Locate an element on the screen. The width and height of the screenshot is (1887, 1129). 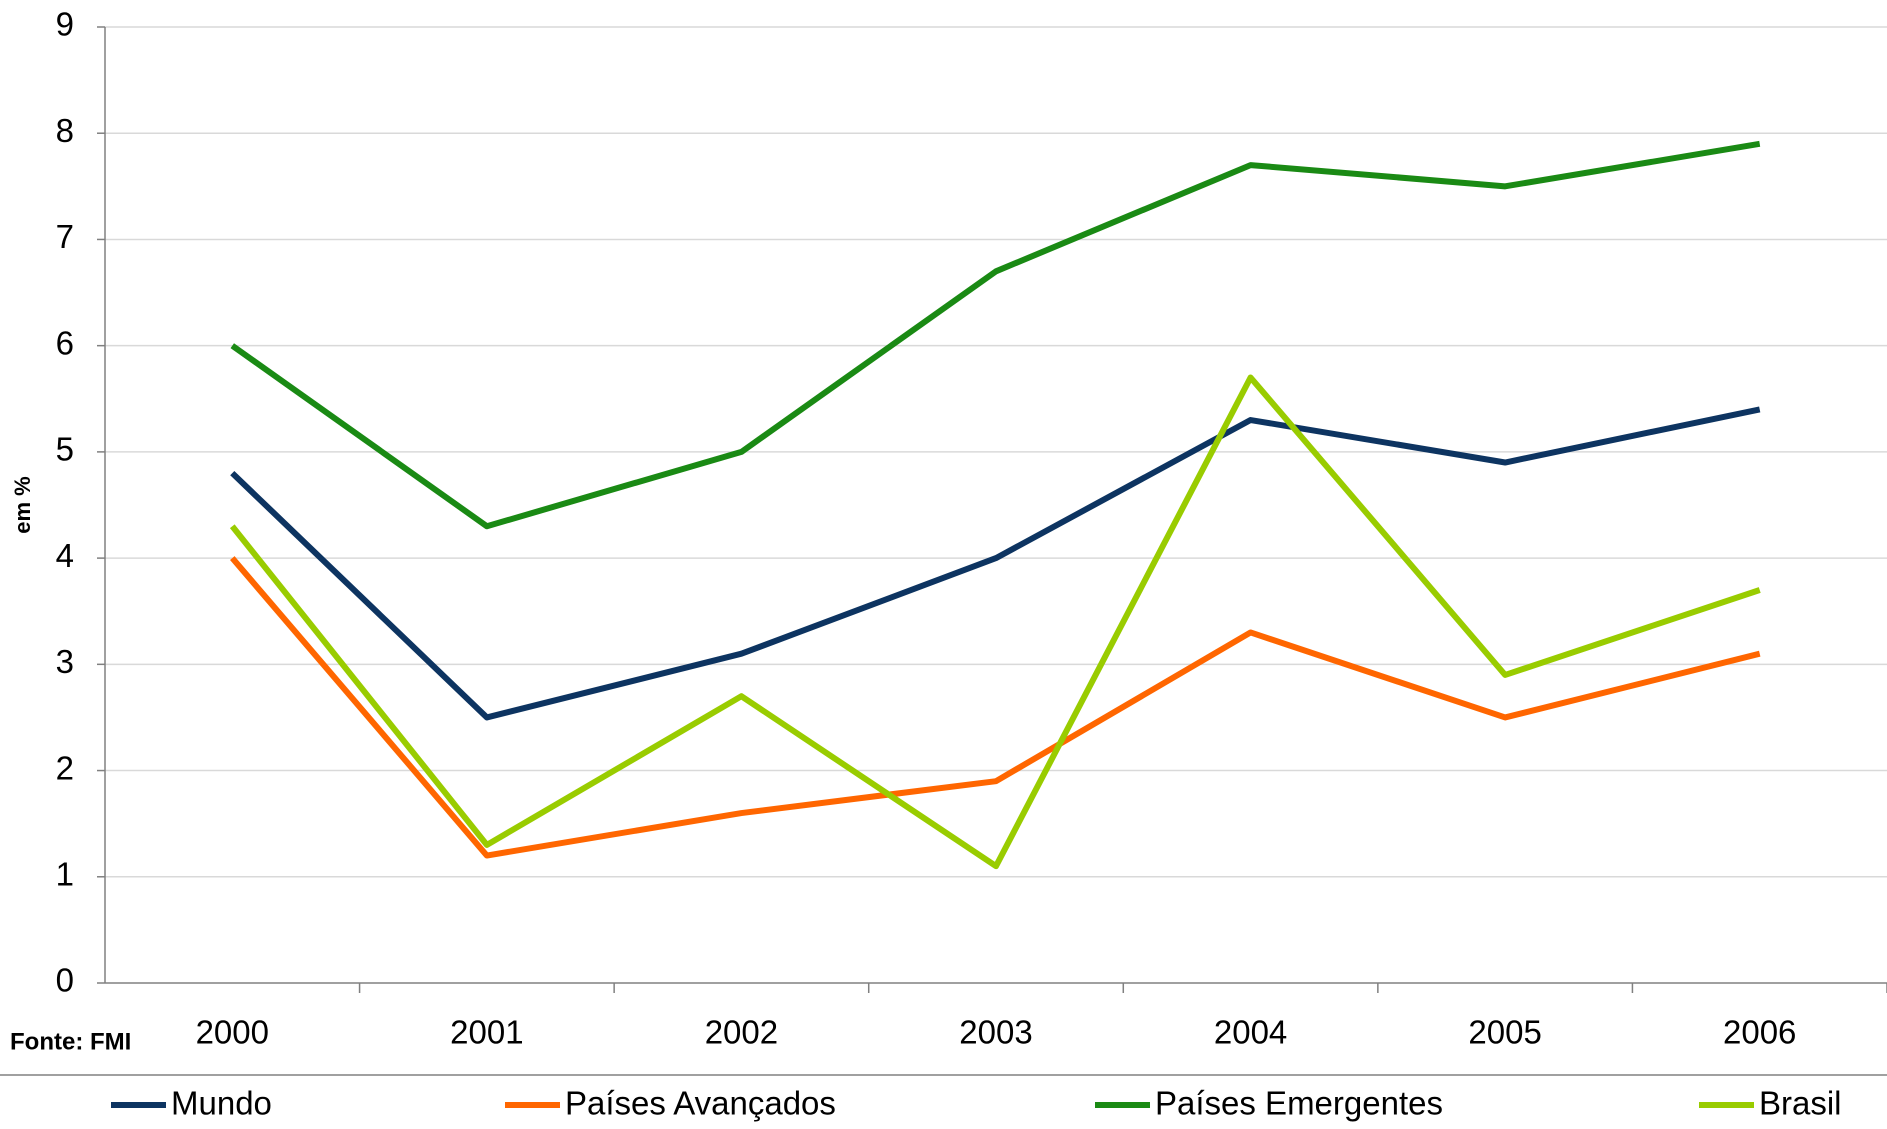
y-tick-label: 8 is located at coordinates (65, 130).